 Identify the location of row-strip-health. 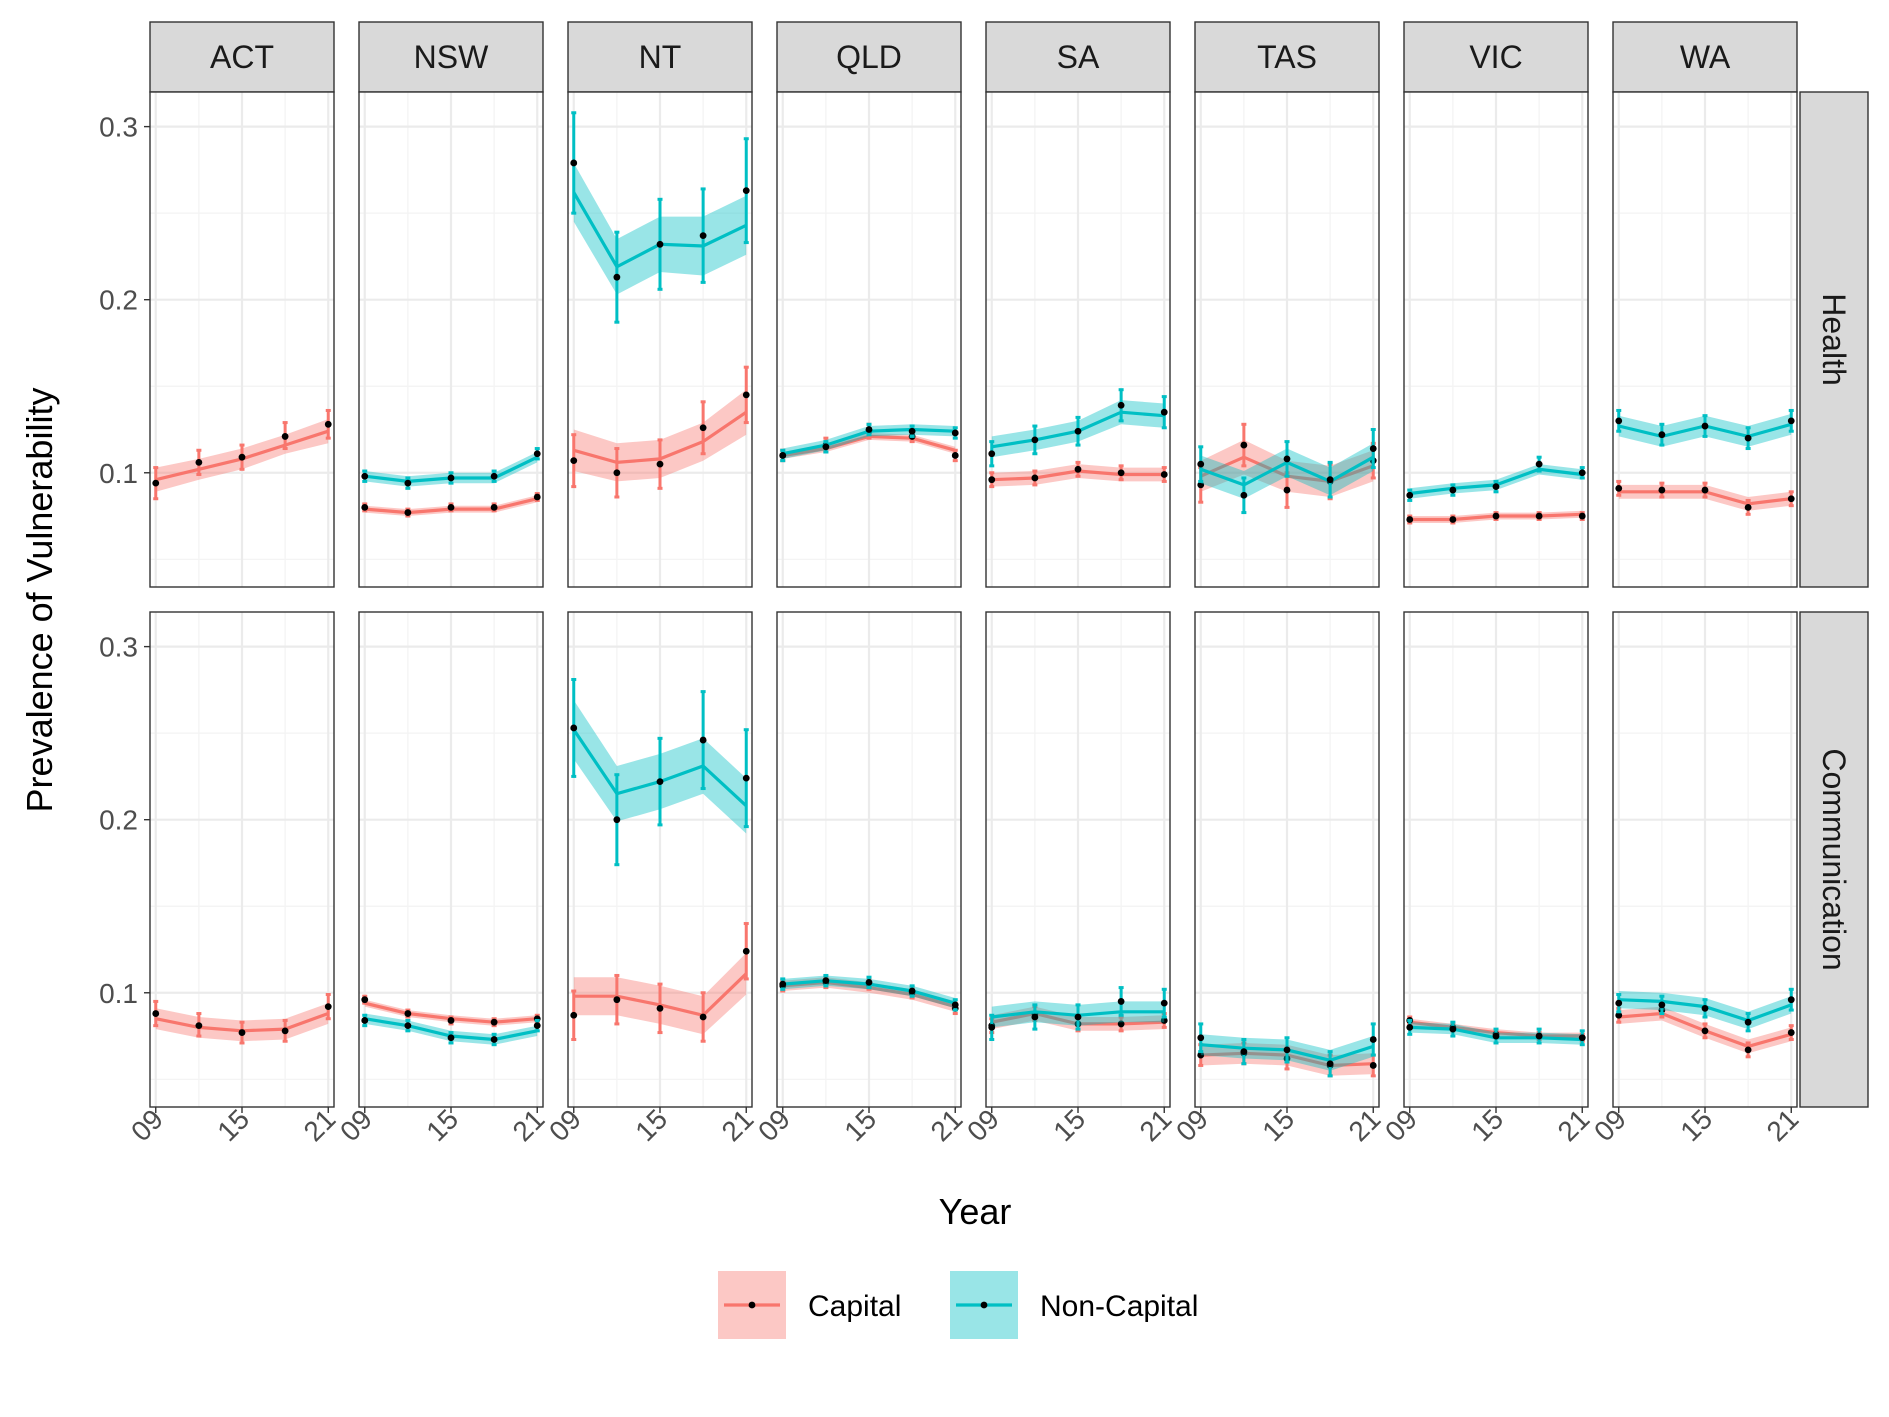
(1834, 339).